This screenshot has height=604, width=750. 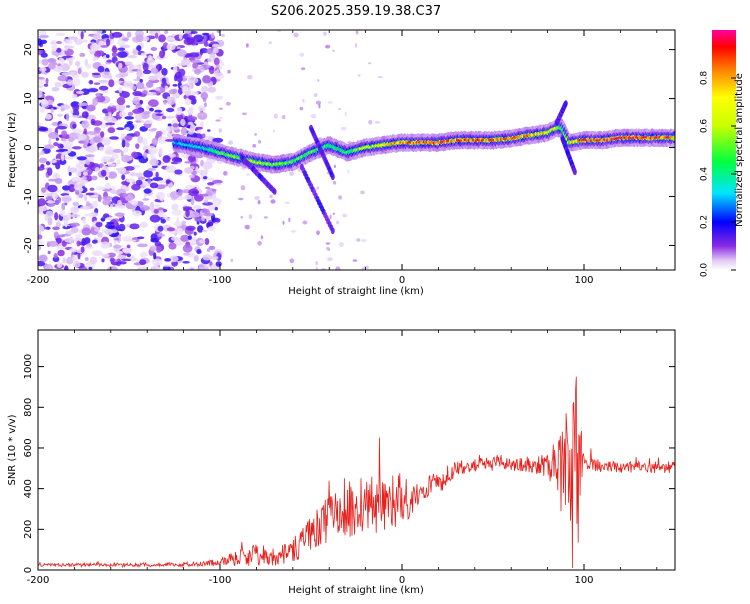 I want to click on y-tick-label: 400, so click(x=28, y=488).